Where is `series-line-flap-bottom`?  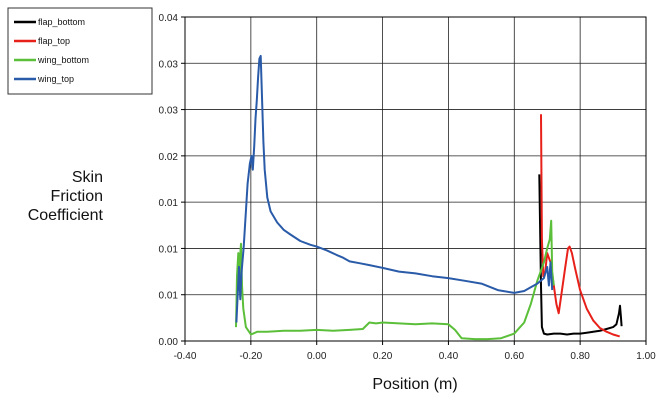
series-line-flap-bottom is located at coordinates (580, 255).